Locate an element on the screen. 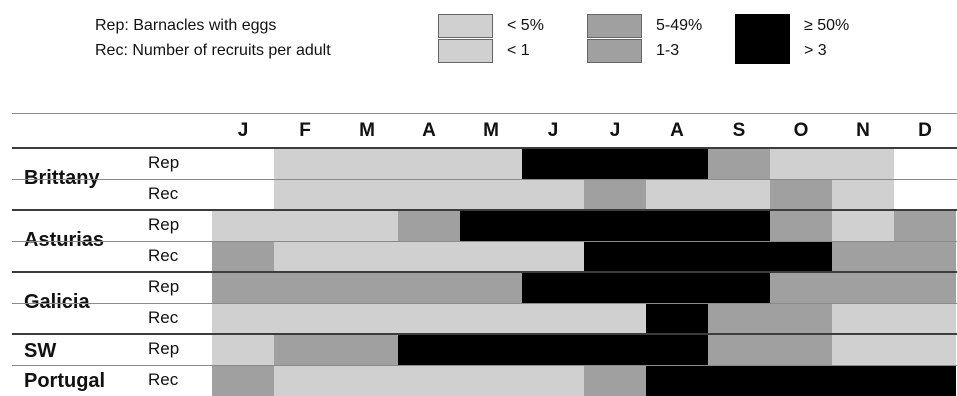 The width and height of the screenshot is (957, 396). row-divider is located at coordinates (484, 179).